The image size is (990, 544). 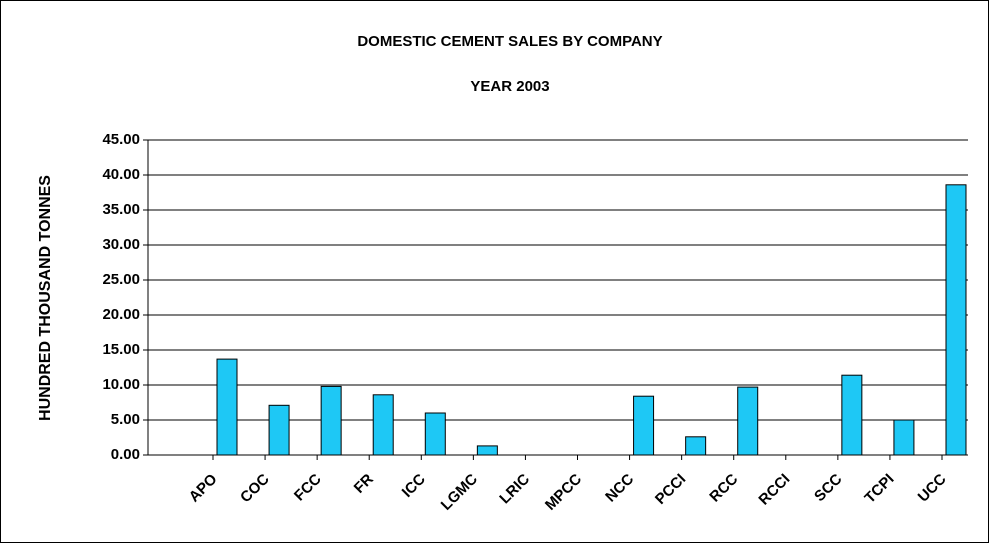 I want to click on y-tick-label: 45.00, so click(x=121, y=139).